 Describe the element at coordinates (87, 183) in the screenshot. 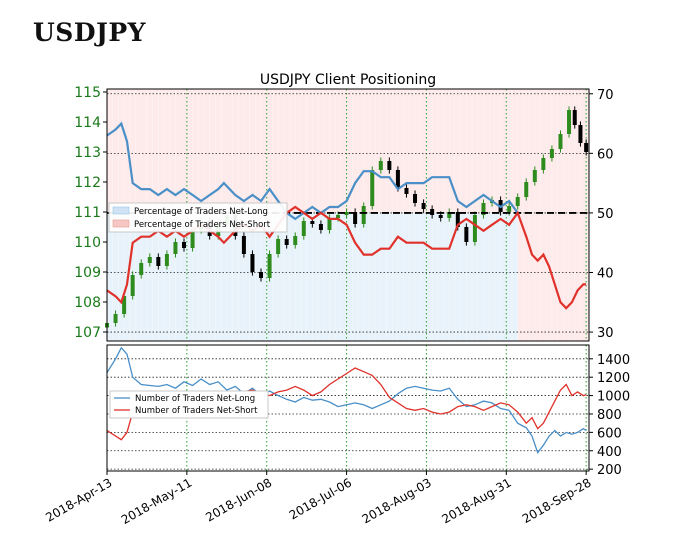

I see `price-tick-label: 112` at that location.